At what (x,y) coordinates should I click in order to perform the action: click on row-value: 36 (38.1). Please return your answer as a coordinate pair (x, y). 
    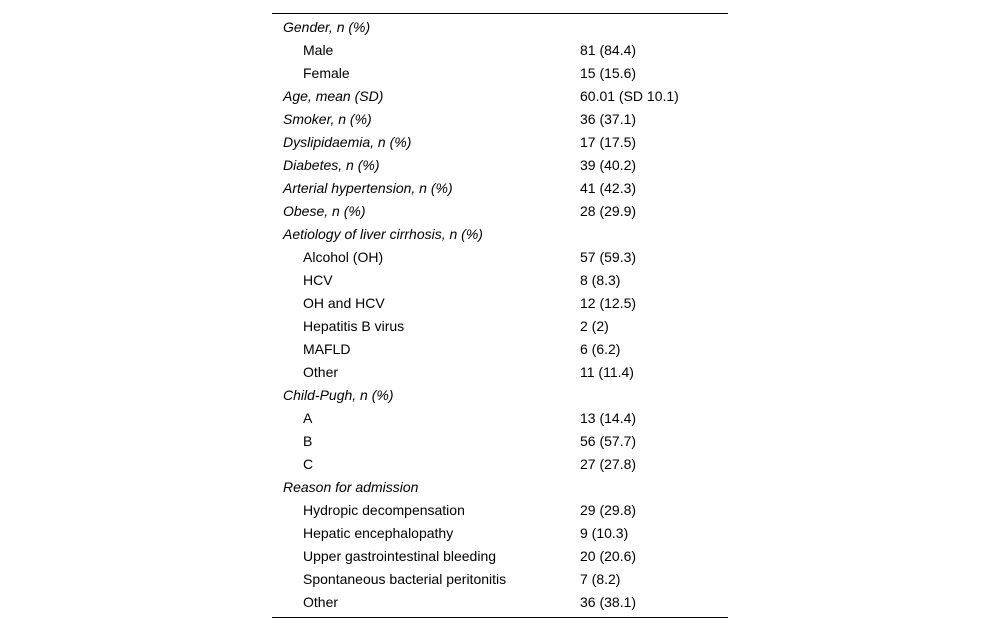
    Looking at the image, I should click on (608, 602).